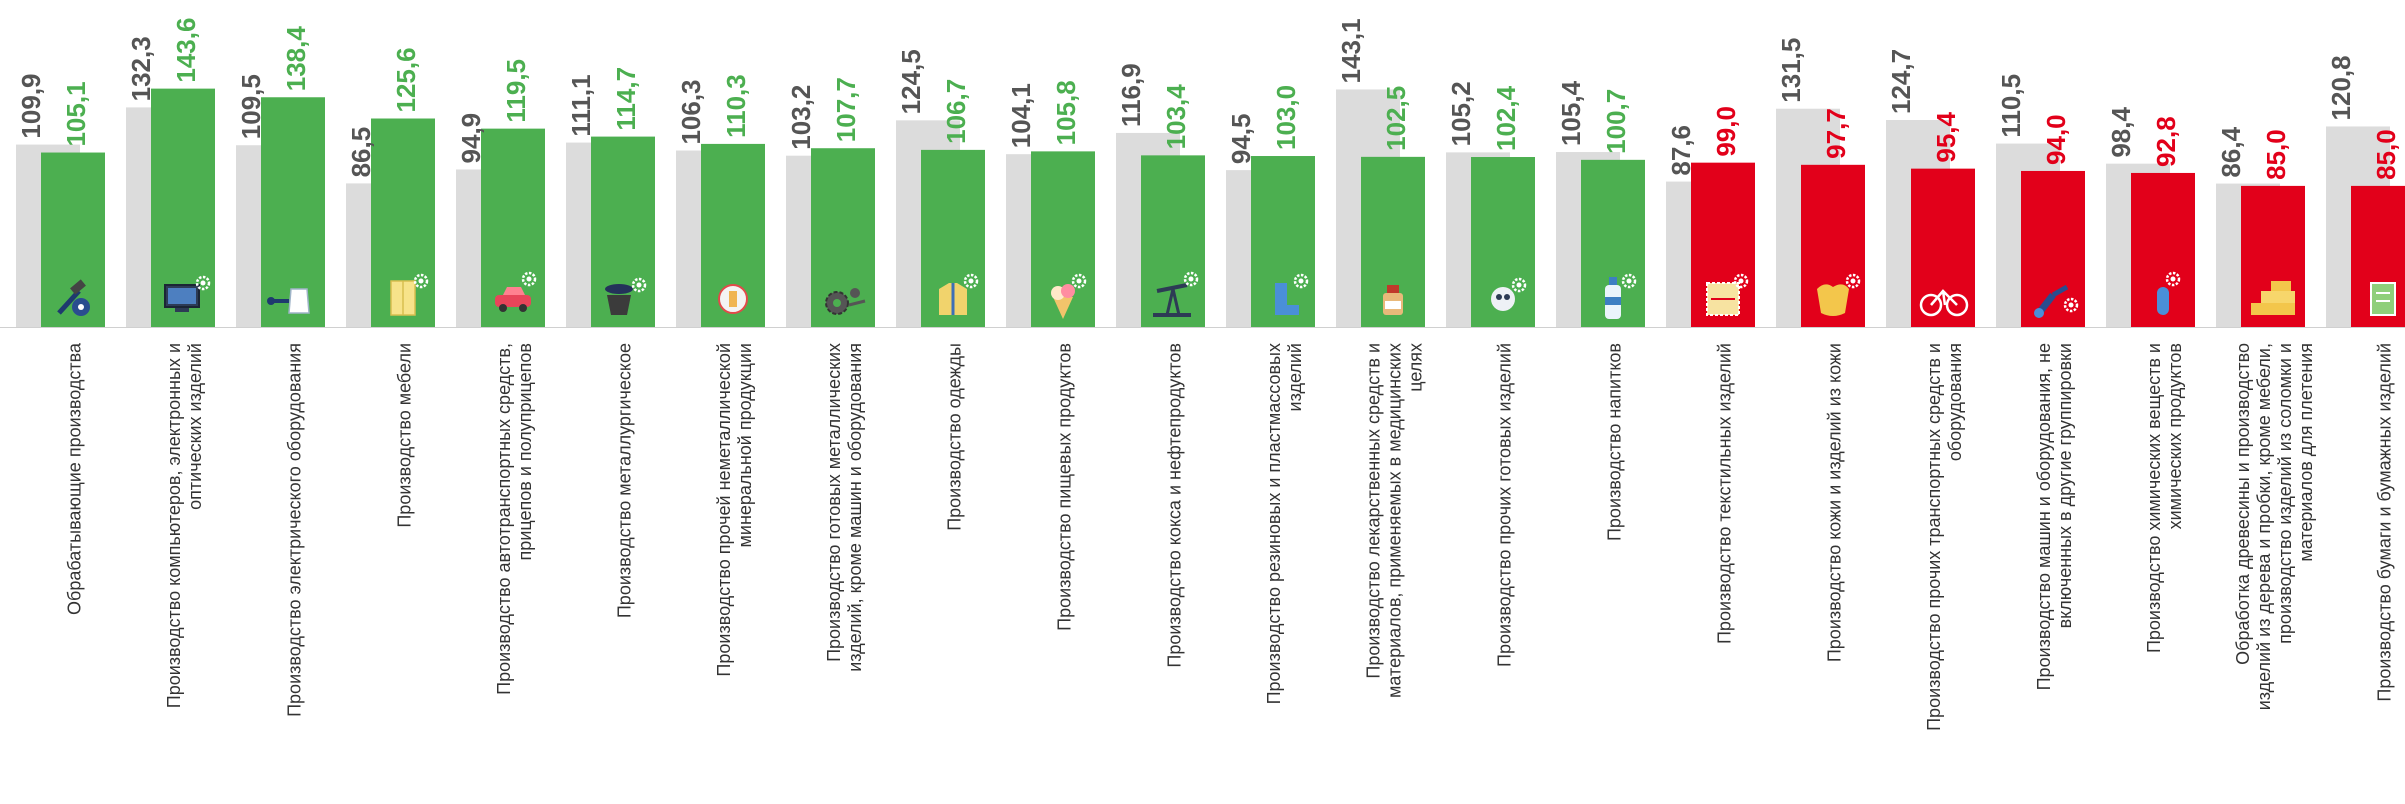 This screenshot has height=804, width=2405. I want to click on prev-value-label: 110,5, so click(2011, 106).